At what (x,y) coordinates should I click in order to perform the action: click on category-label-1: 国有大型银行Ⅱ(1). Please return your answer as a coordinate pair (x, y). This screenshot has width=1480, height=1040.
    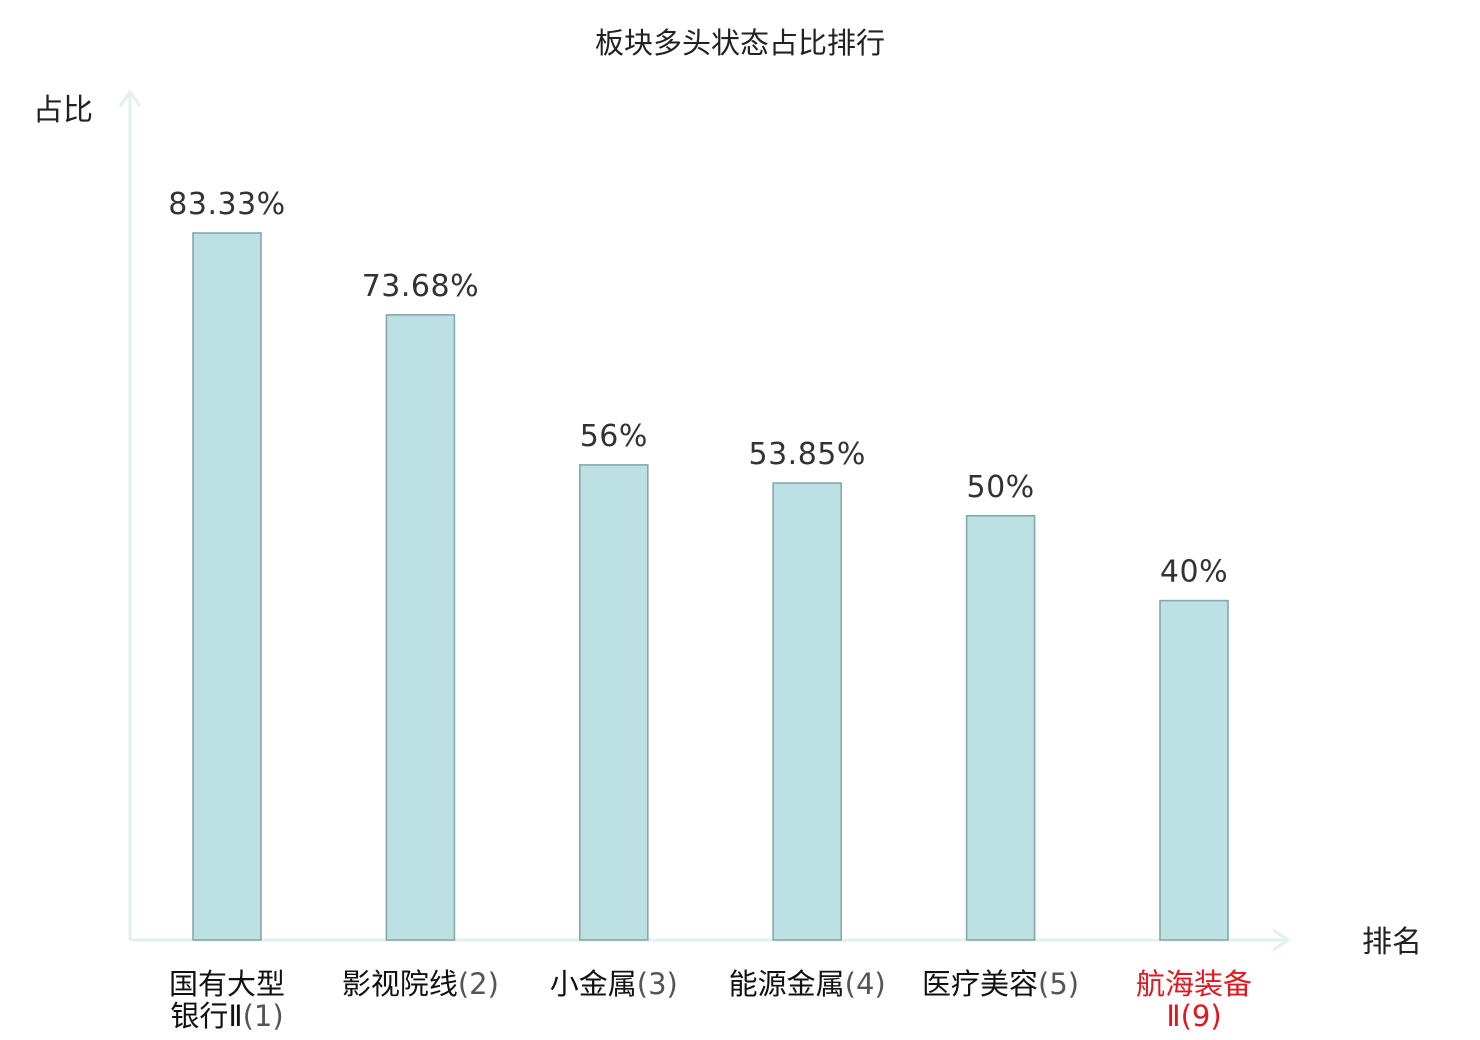
    Looking at the image, I should click on (227, 1000).